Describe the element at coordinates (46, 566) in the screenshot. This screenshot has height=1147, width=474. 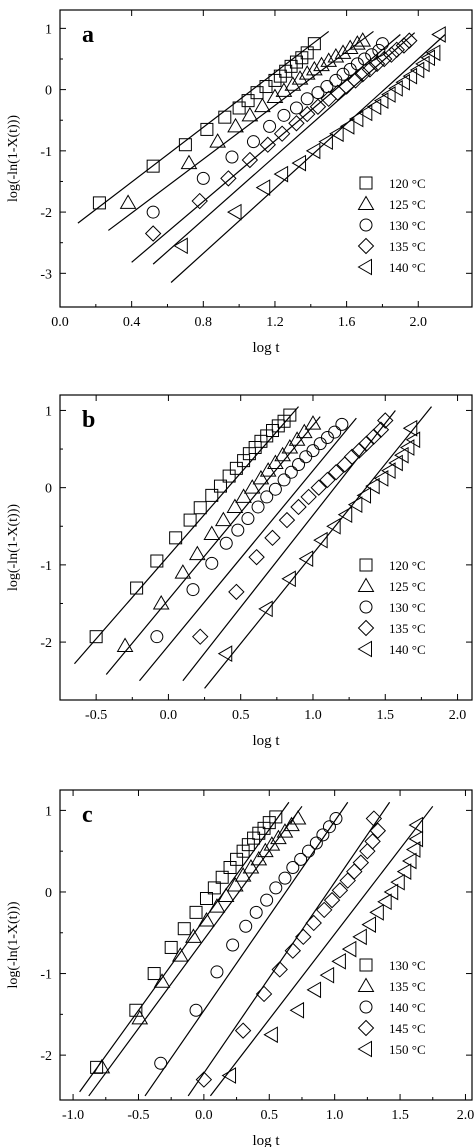
I see `y-tick-label: -1` at that location.